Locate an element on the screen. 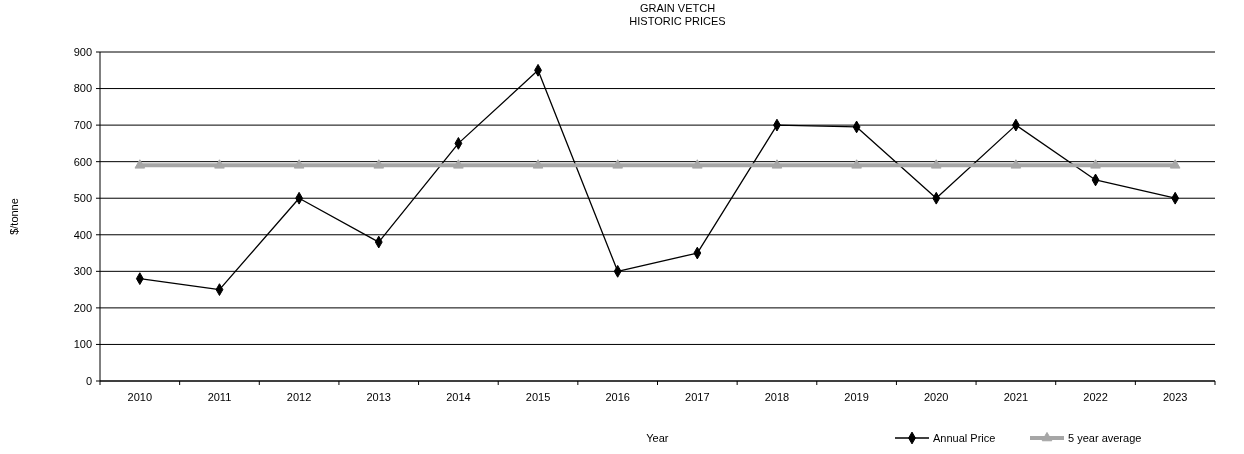  y-tick-label: 100 is located at coordinates (82, 344).